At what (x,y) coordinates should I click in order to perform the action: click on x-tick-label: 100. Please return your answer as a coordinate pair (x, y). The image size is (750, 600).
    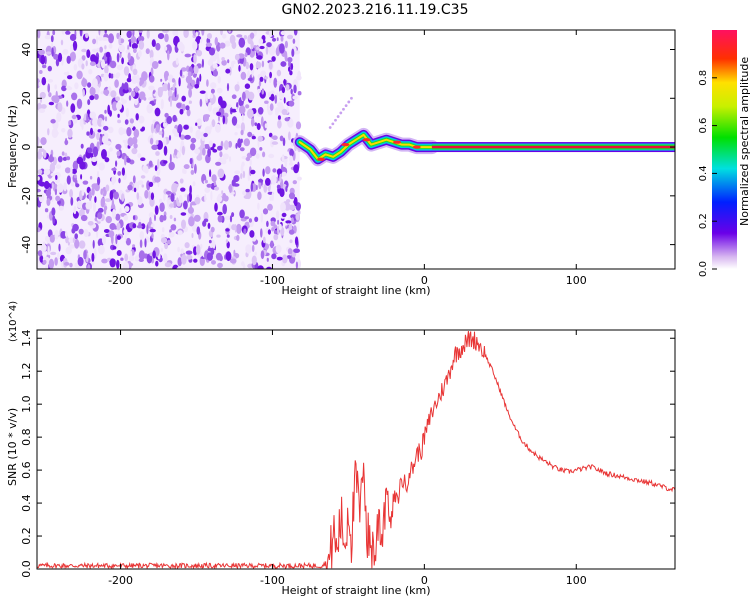
    Looking at the image, I should click on (576, 280).